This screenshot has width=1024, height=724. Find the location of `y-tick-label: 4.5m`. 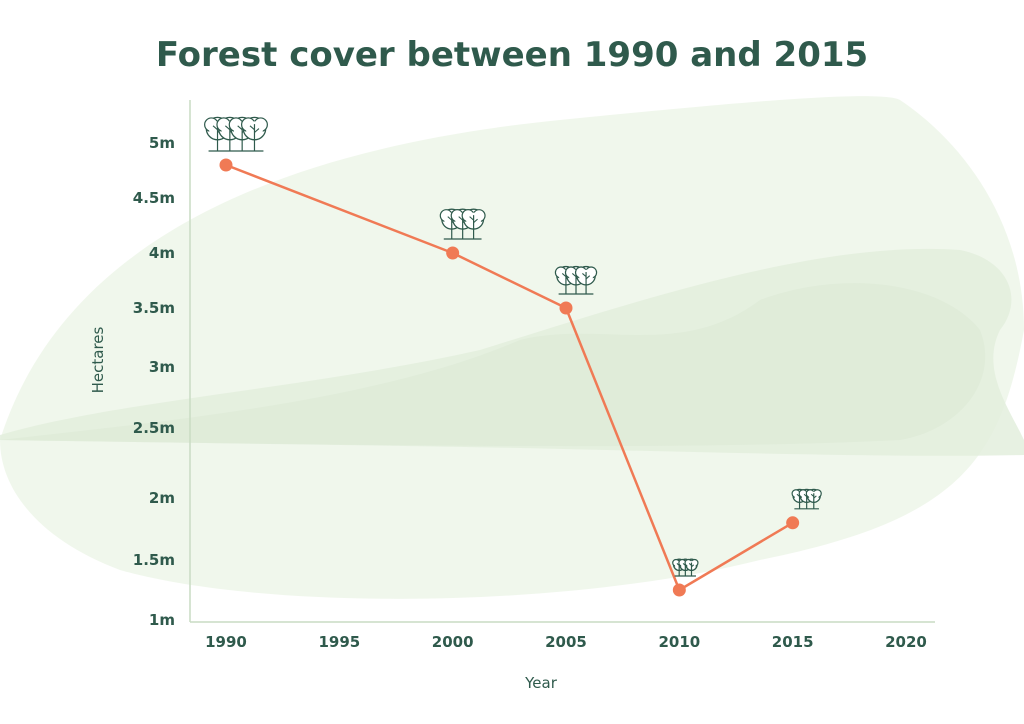

y-tick-label: 4.5m is located at coordinates (154, 198).